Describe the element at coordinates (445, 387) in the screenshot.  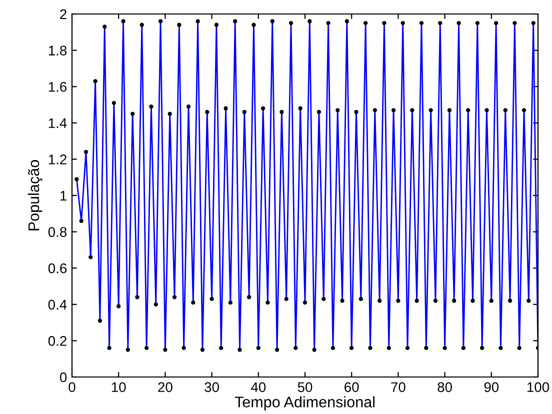
I see `x-tick-label: 80` at that location.